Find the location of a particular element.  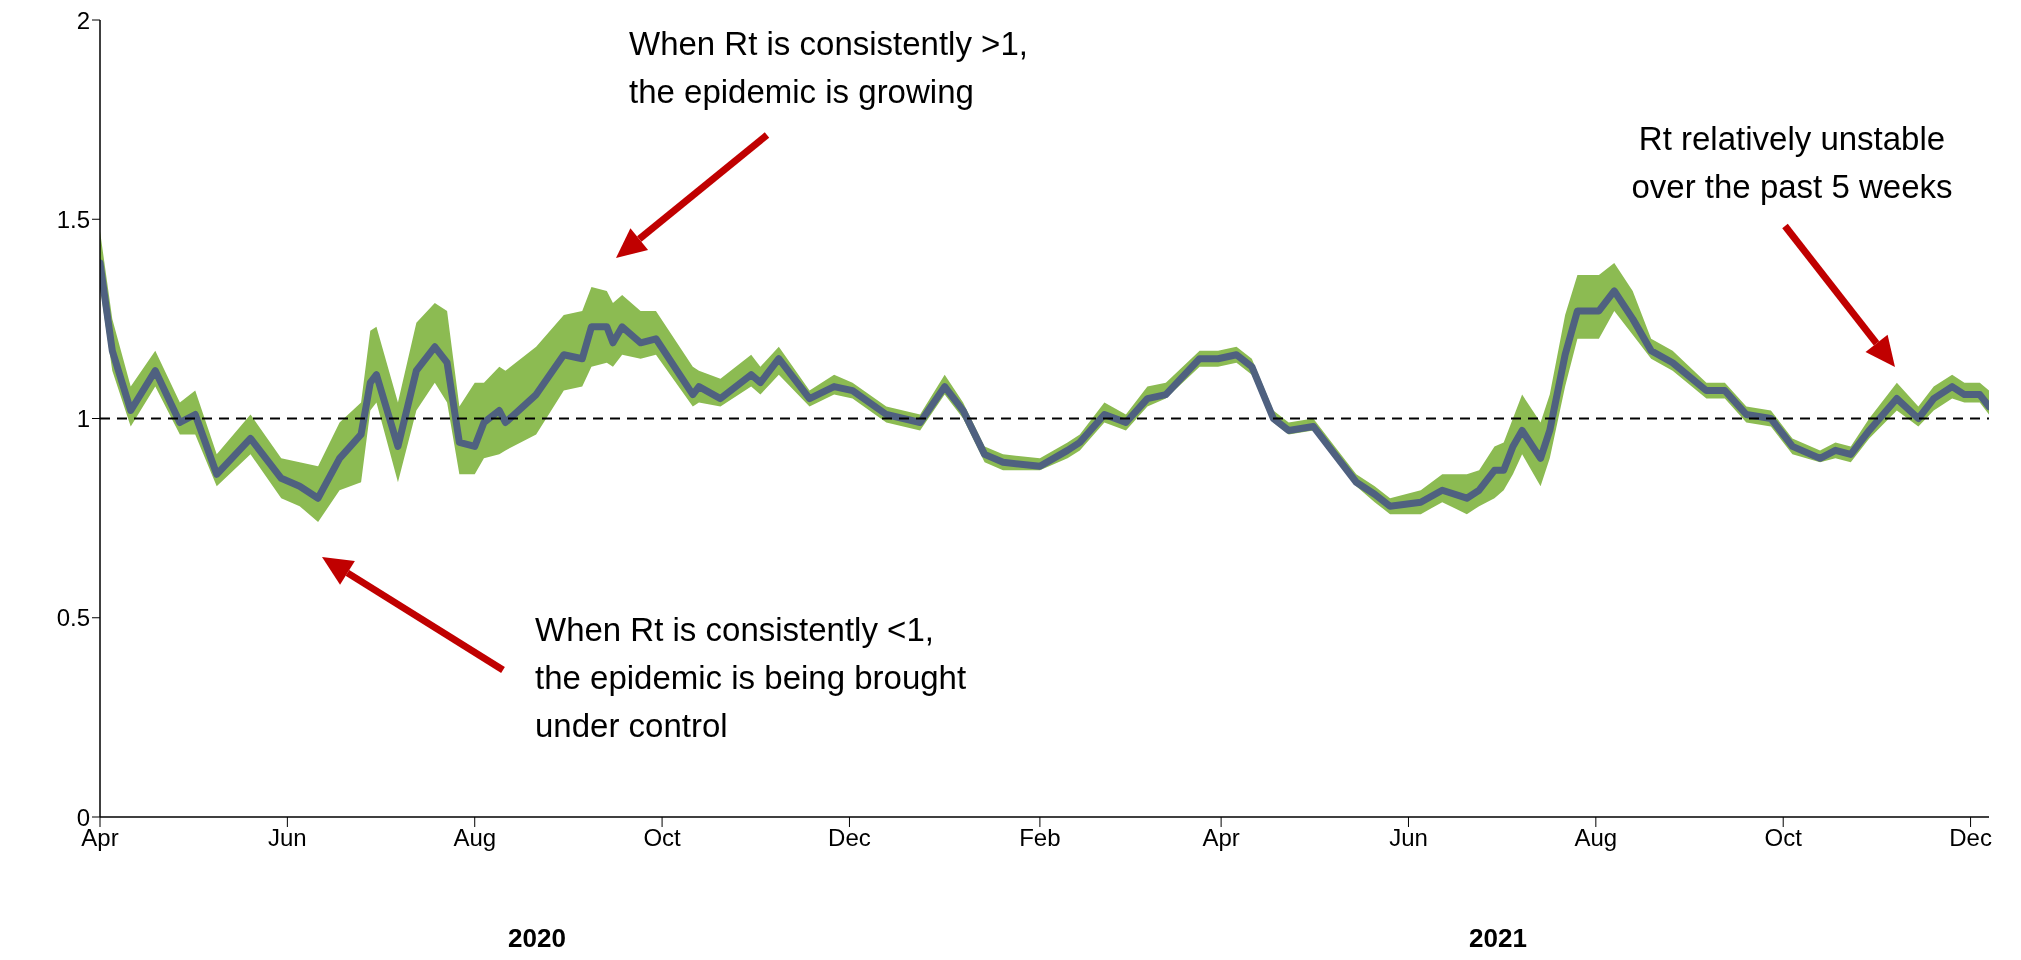

x-tick-label: Apr is located at coordinates (1221, 838).